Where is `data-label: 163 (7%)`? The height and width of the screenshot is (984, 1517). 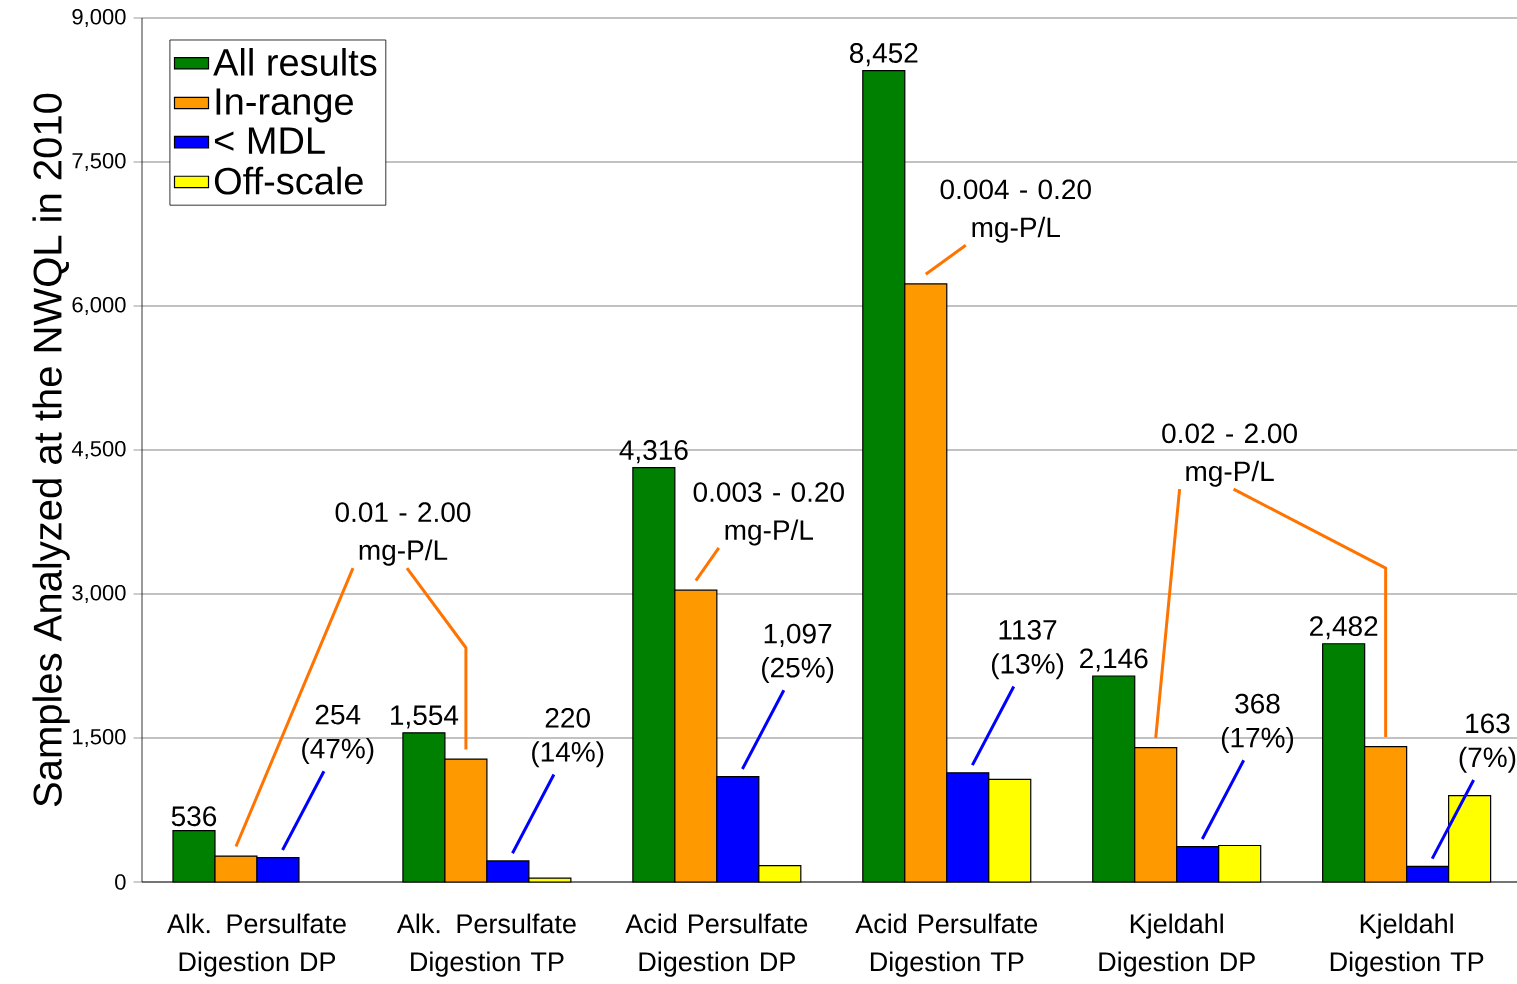
data-label: 163 (7%) is located at coordinates (1487, 743).